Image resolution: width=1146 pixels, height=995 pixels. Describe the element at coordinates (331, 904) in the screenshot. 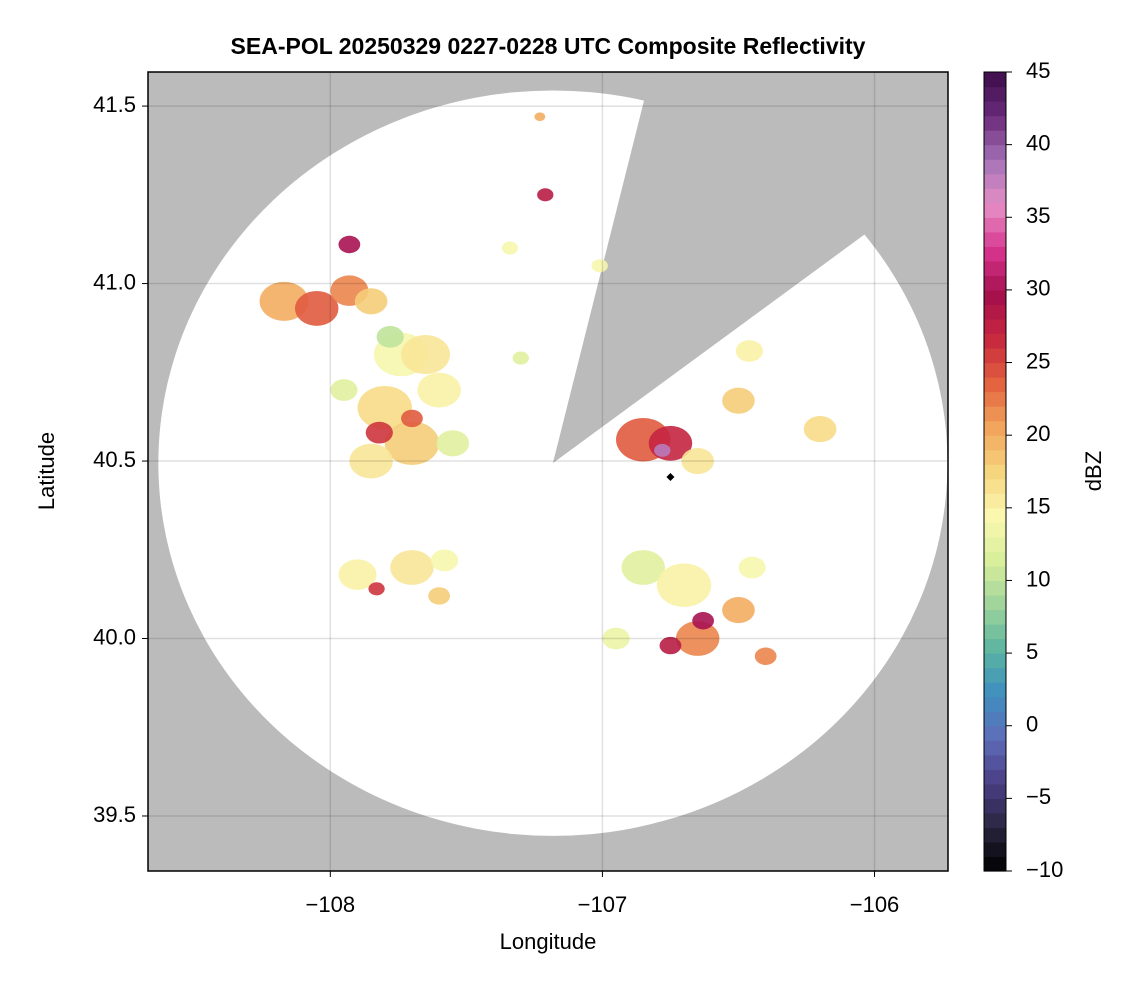

I see `x-tick-label: −108` at that location.